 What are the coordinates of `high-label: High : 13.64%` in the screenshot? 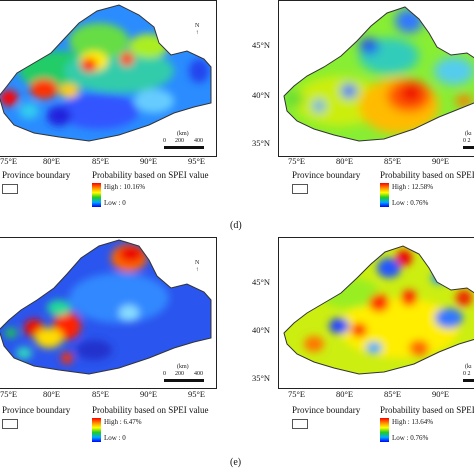 It's located at (413, 422).